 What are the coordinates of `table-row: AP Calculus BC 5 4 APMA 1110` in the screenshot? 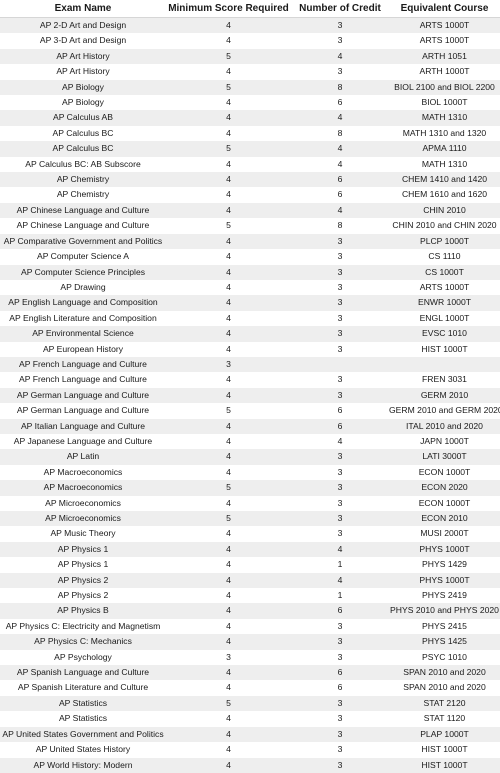 It's located at (250, 149).